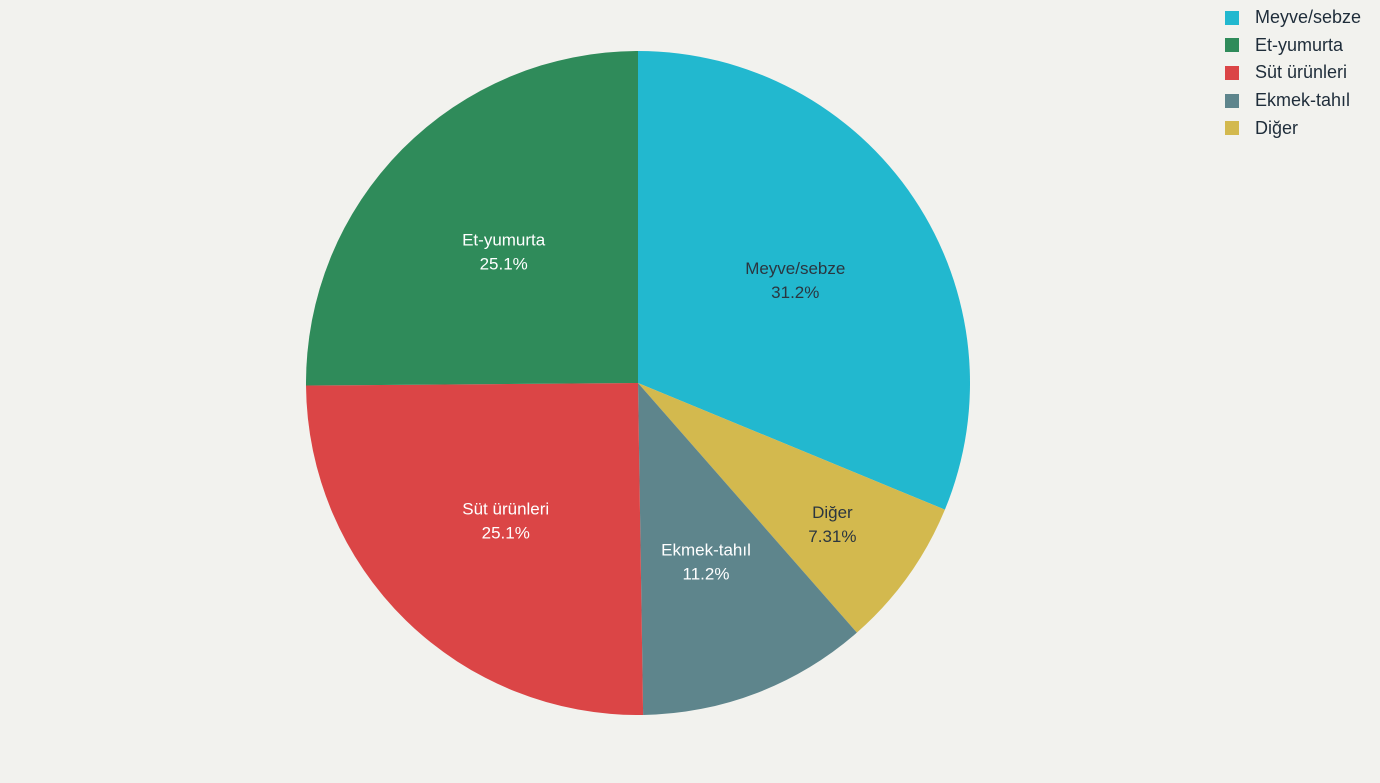 Image resolution: width=1380 pixels, height=783 pixels. I want to click on legend-item: Et-yumurta, so click(1293, 46).